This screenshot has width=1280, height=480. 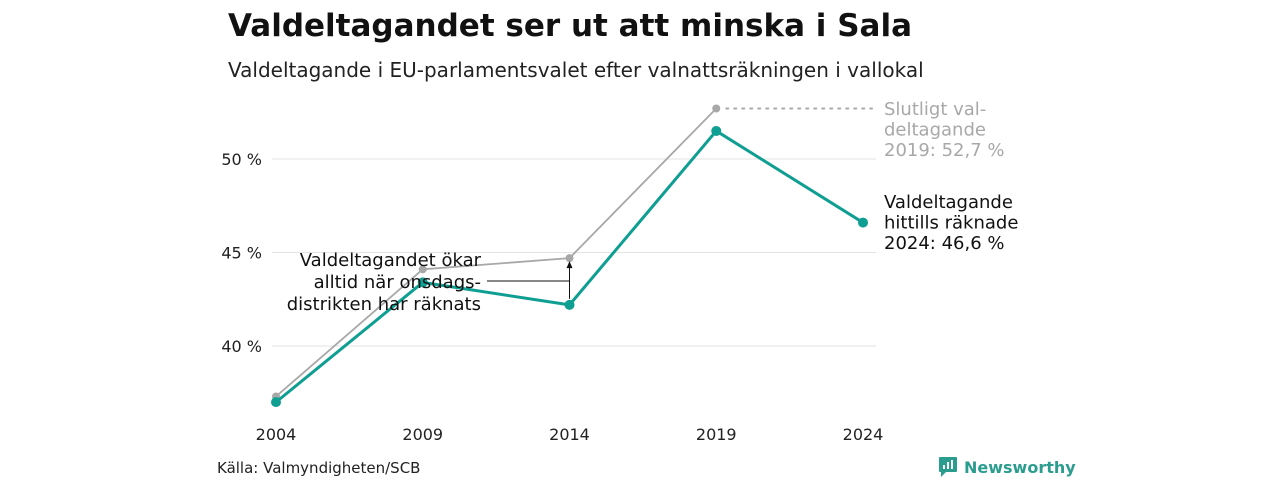 I want to click on chart-title: Valdeltagandet ser ut att minska i Sala, so click(x=570, y=26).